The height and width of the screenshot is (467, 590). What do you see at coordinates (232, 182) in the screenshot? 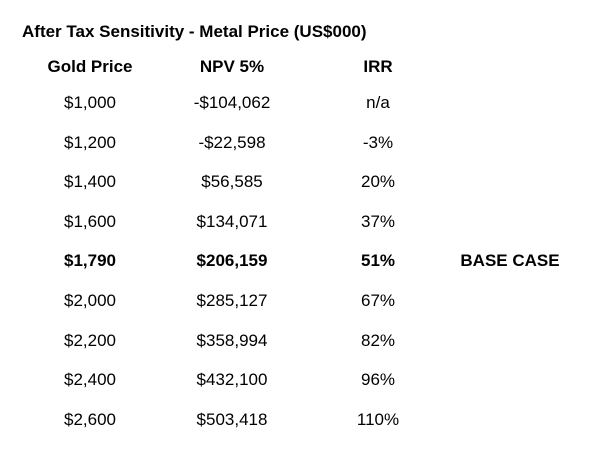
I see `table-cell: $56,585` at bounding box center [232, 182].